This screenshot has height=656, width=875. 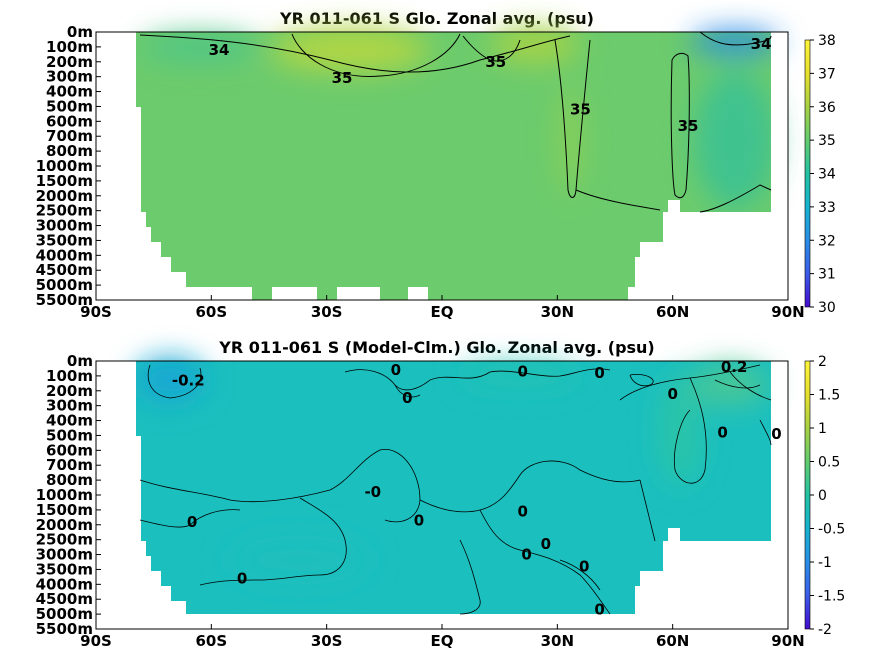 What do you see at coordinates (831, 597) in the screenshot?
I see `colorbar-tick-label: -1.5` at bounding box center [831, 597].